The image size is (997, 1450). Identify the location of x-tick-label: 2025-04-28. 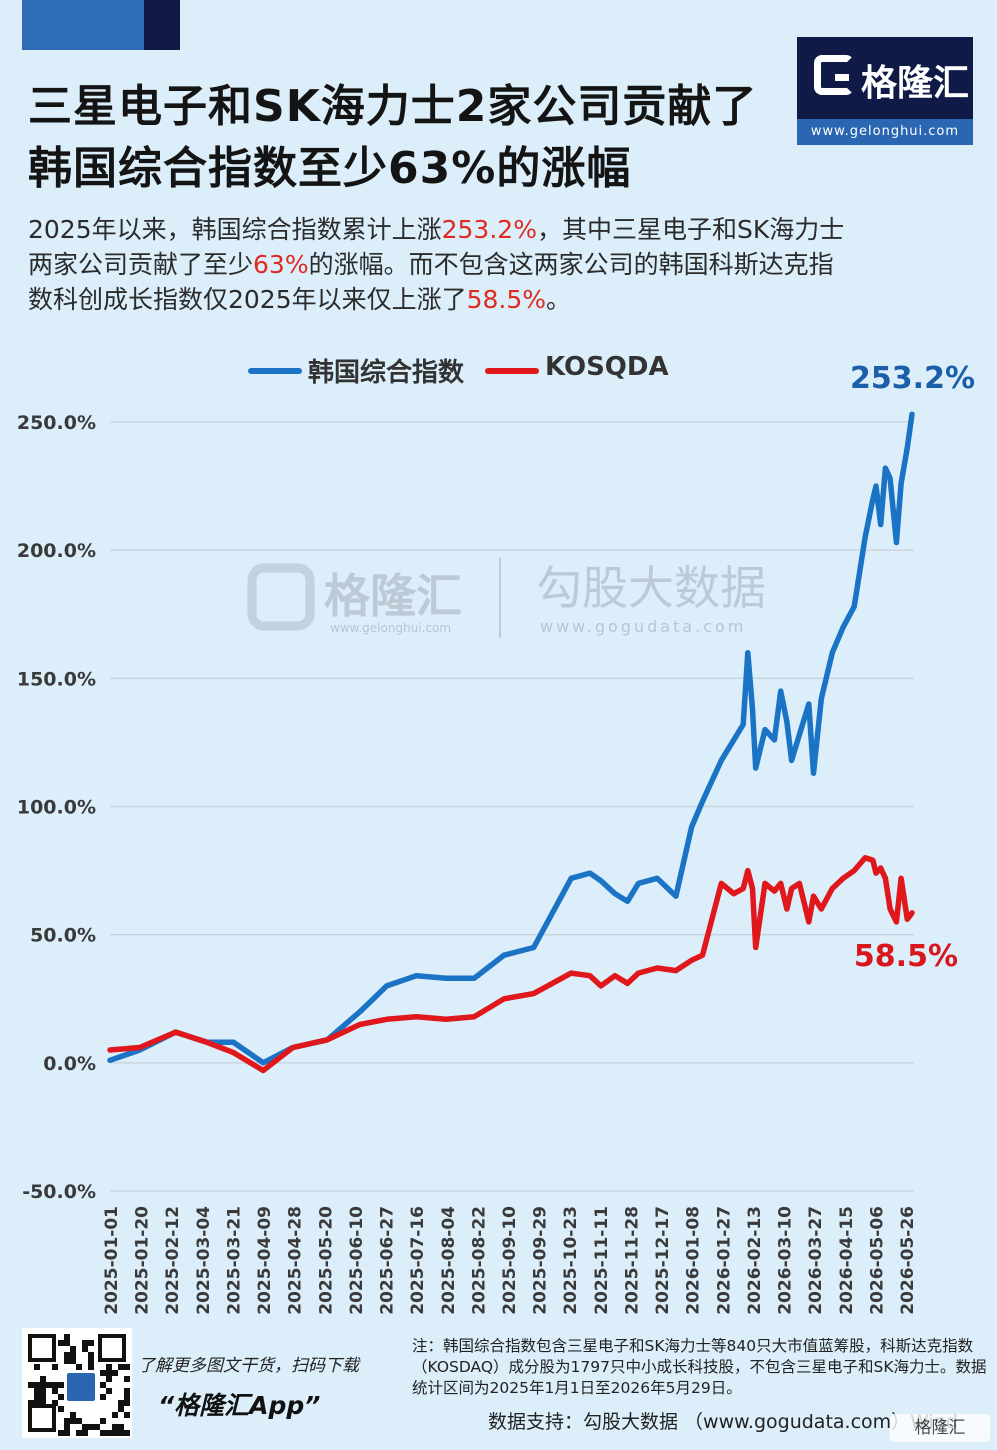
(296, 1260).